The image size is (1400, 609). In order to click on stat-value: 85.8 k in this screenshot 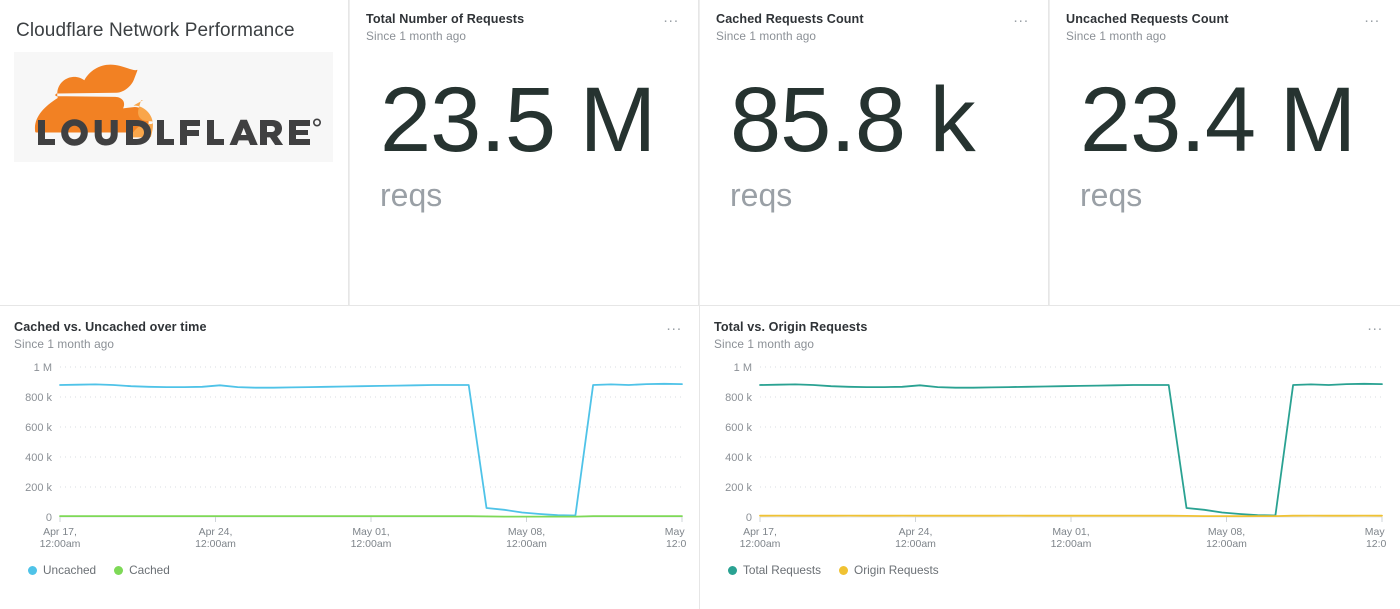, I will do `click(853, 120)`.